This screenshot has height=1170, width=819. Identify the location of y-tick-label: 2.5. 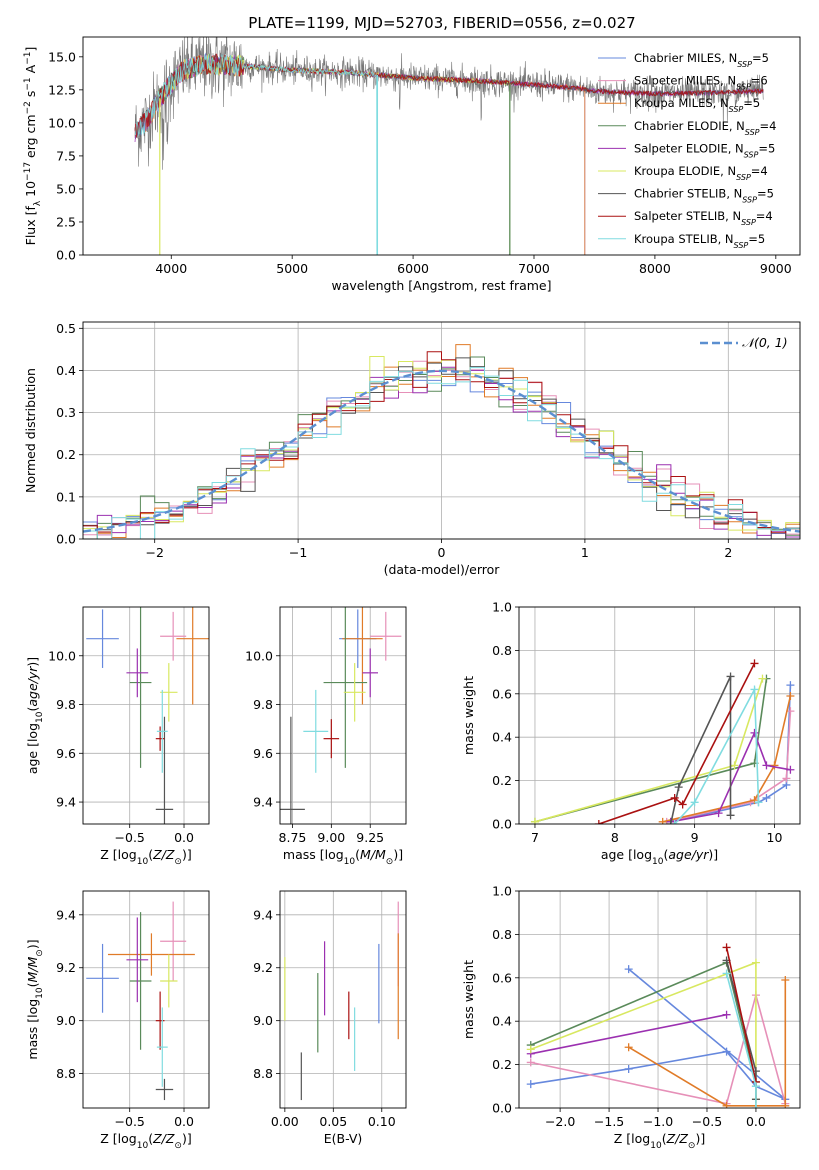
(66, 221).